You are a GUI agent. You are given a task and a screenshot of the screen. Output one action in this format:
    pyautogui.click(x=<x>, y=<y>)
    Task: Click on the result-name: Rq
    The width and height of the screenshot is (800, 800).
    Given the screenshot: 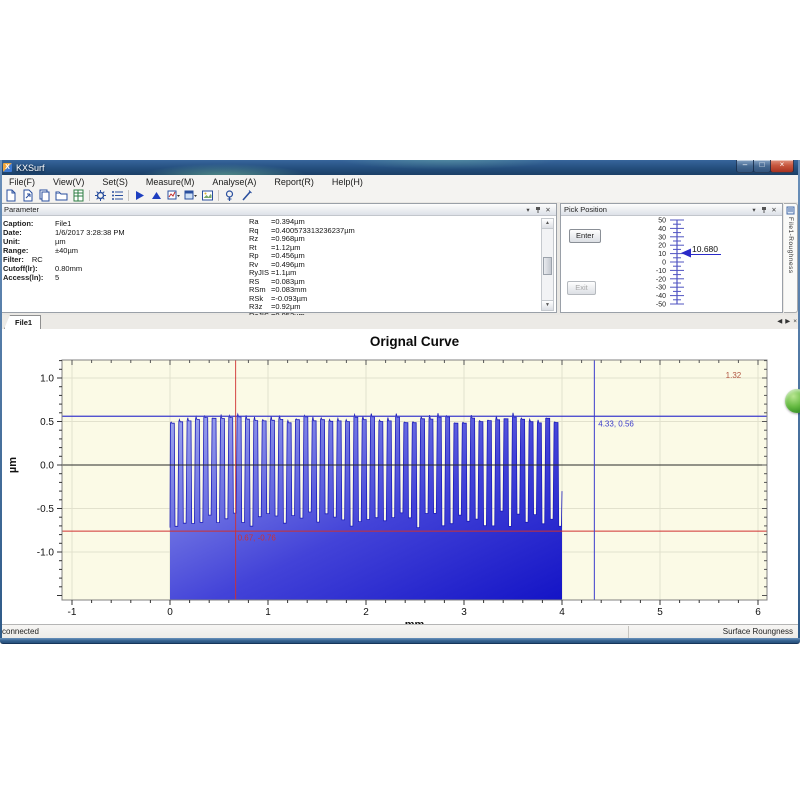 What is the action you would take?
    pyautogui.click(x=254, y=230)
    